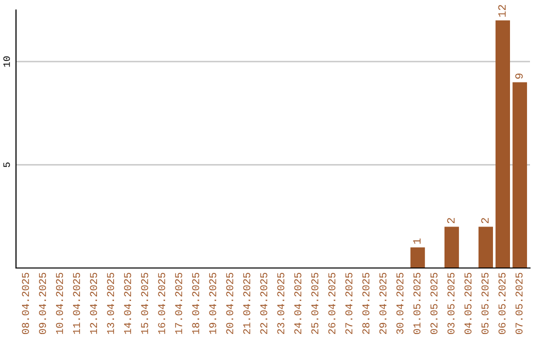  Describe the element at coordinates (94, 303) in the screenshot. I see `x-tick-label: 12.04.2025` at that location.